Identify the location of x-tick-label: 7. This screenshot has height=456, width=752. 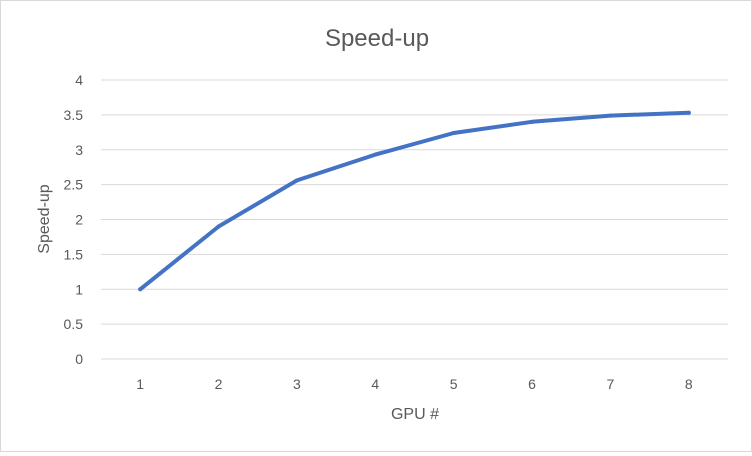
(611, 384).